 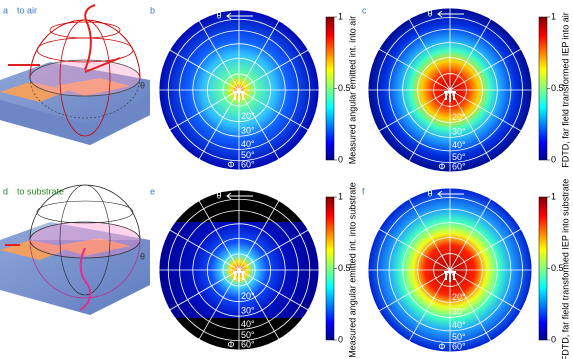 What do you see at coordinates (40, 191) in the screenshot?
I see `panel-title: to substrate` at bounding box center [40, 191].